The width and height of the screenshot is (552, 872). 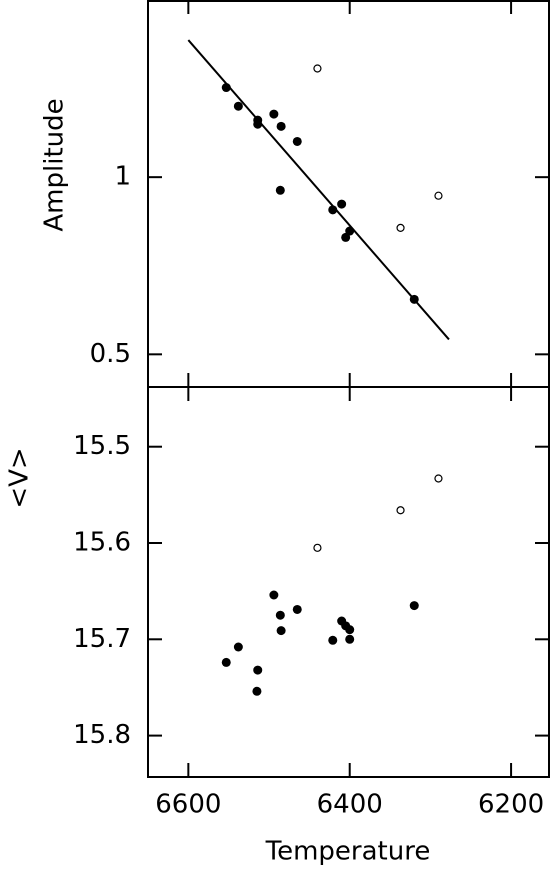 What do you see at coordinates (102, 543) in the screenshot?
I see `y-tick-label: 15.6` at bounding box center [102, 543].